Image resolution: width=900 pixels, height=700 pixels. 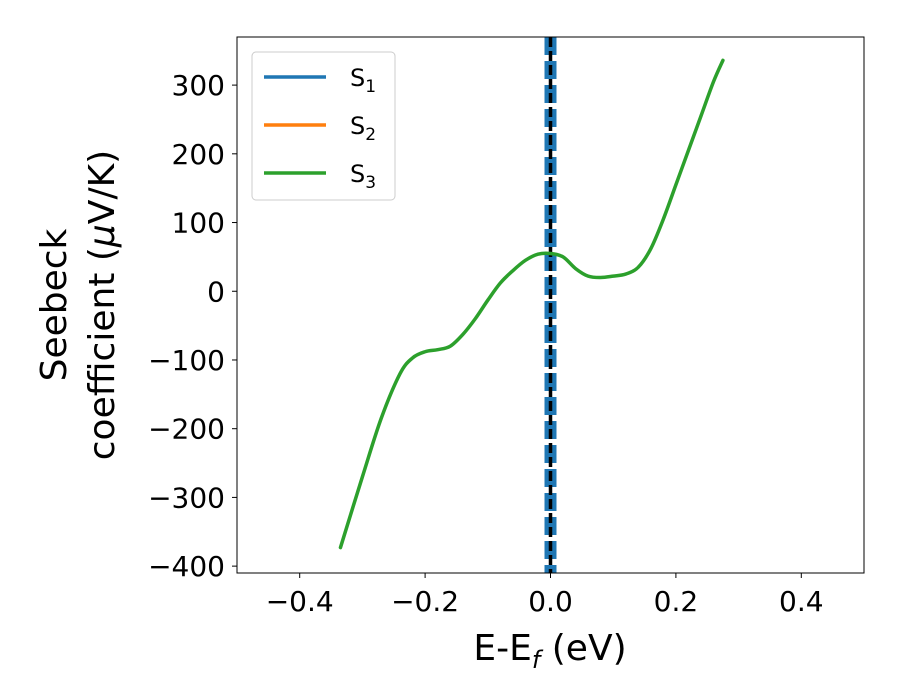 I want to click on x-tick-label: −0.2, so click(x=425, y=601).